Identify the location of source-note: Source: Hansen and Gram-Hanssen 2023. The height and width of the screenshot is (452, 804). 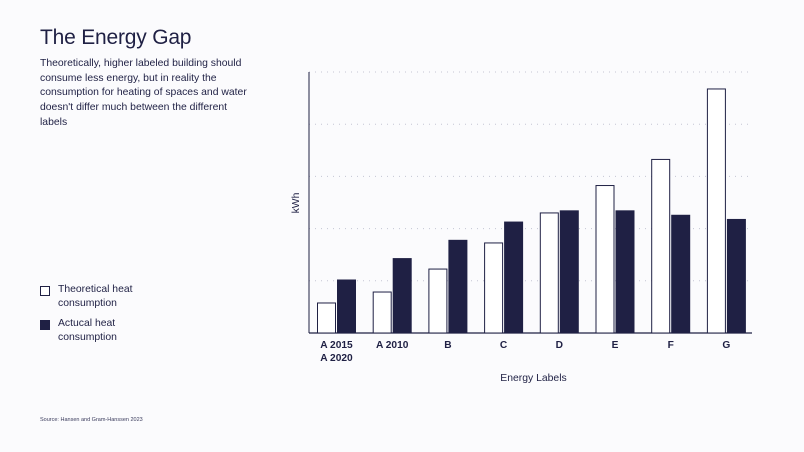
(91, 420).